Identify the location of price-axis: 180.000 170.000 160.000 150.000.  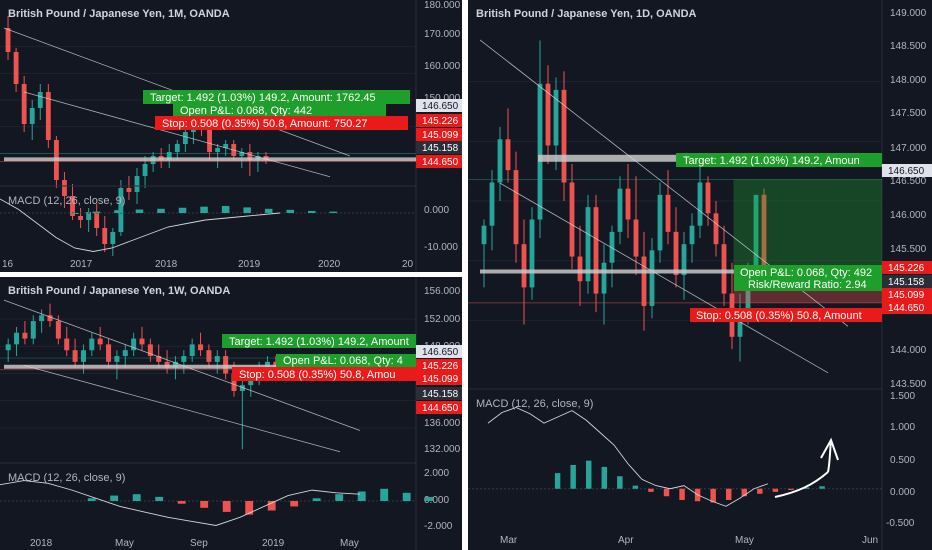
(442, 52).